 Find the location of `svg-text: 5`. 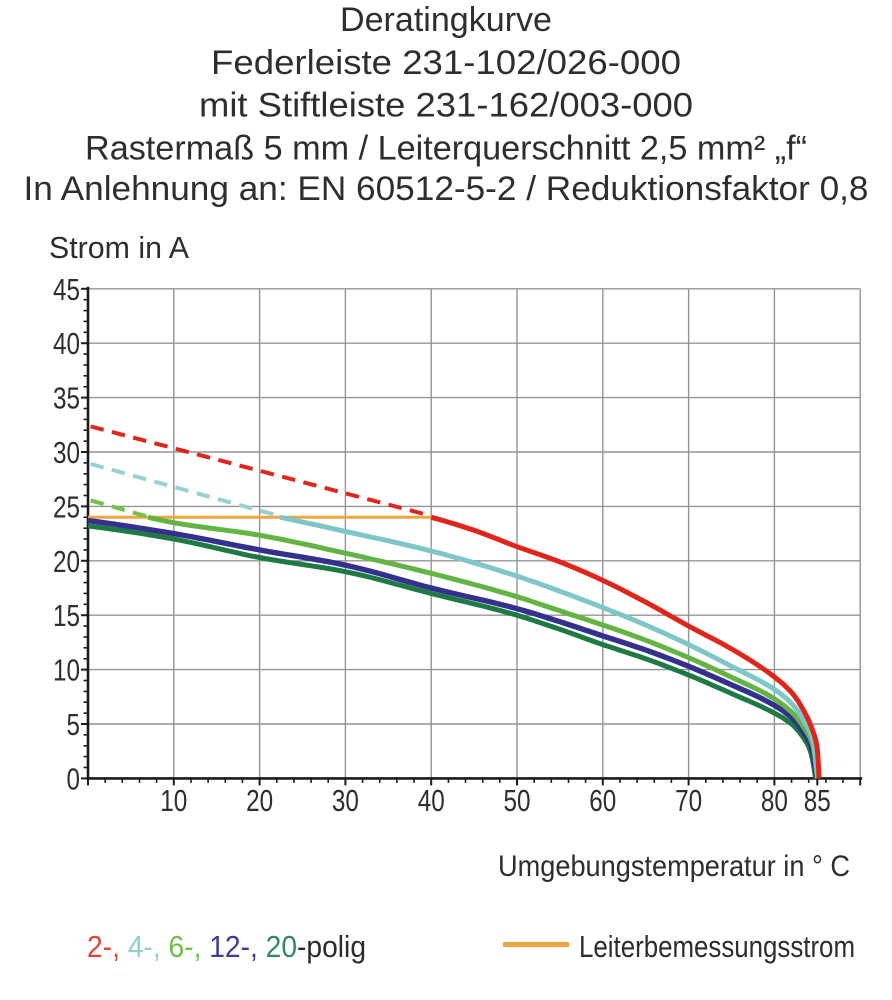

svg-text: 5 is located at coordinates (73, 724).